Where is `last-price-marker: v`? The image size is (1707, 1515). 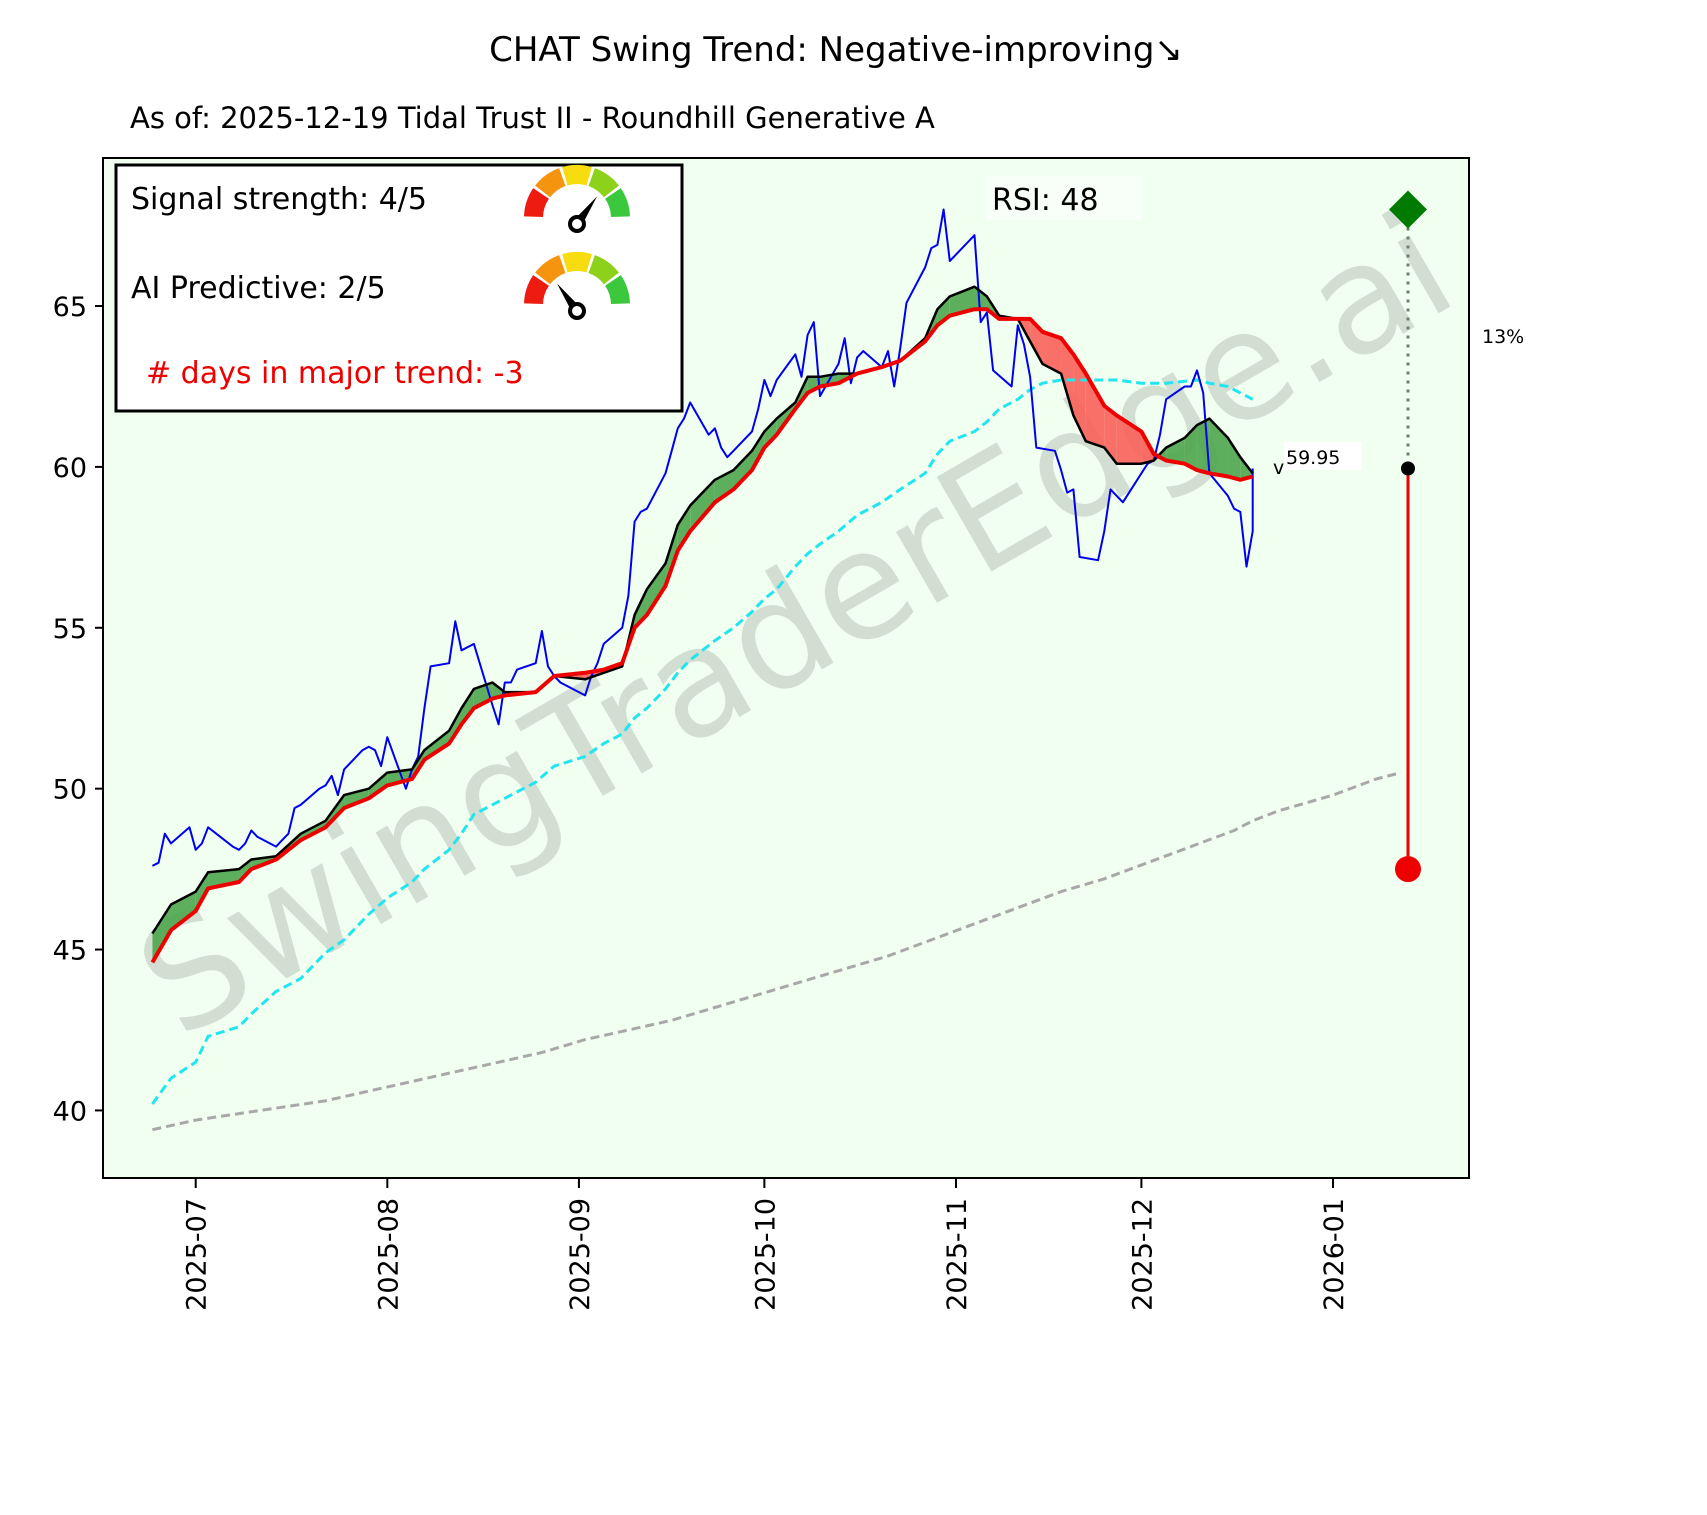 last-price-marker: v is located at coordinates (1278, 468).